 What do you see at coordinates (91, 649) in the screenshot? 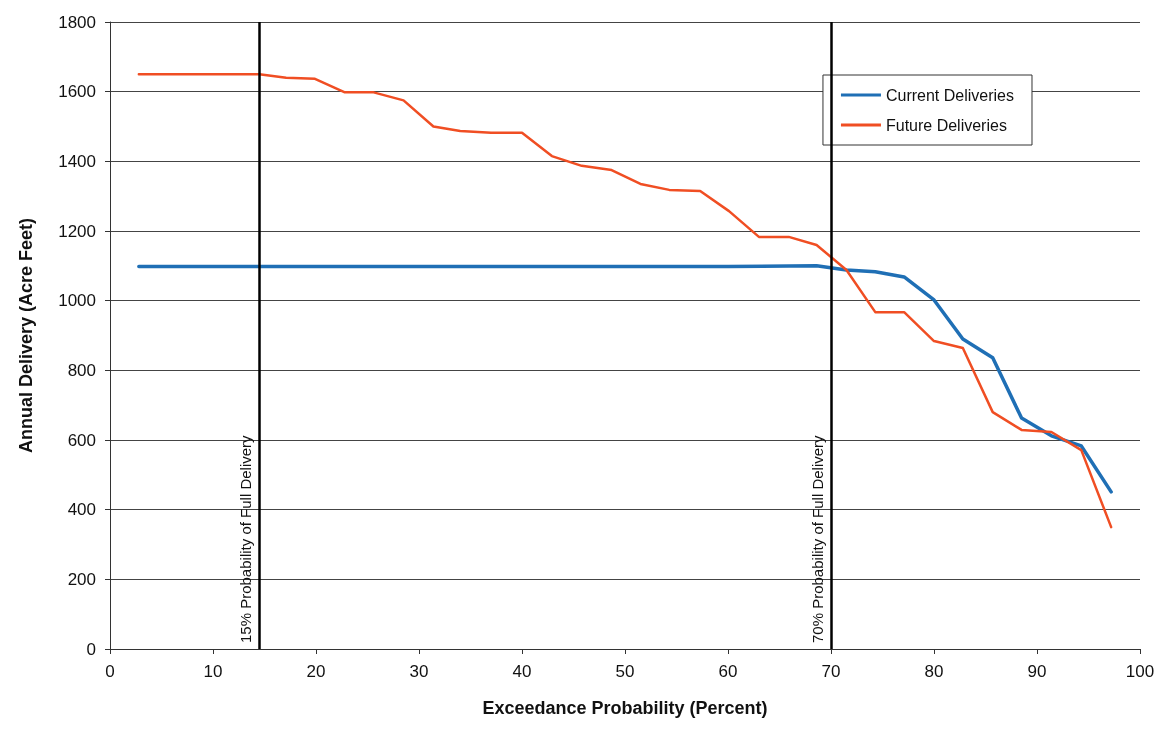
I see `y-tick-label: 0` at bounding box center [91, 649].